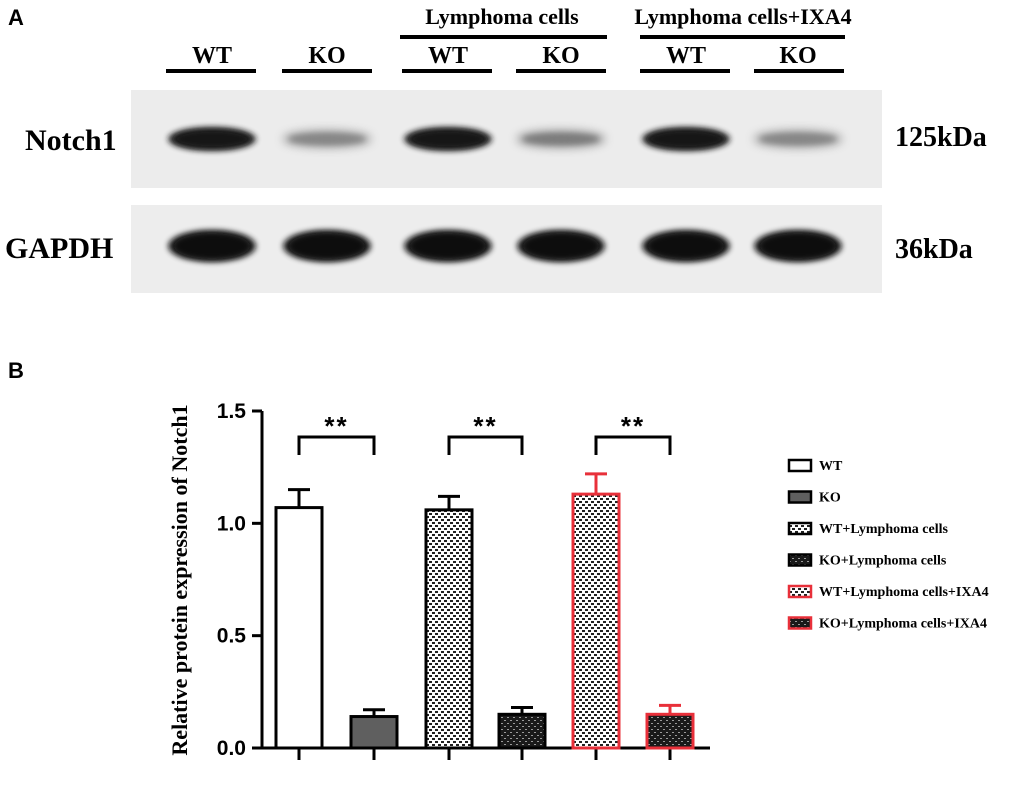 The width and height of the screenshot is (1020, 800). What do you see at coordinates (941, 137) in the screenshot?
I see `mw-label-notch1: 125kDa` at bounding box center [941, 137].